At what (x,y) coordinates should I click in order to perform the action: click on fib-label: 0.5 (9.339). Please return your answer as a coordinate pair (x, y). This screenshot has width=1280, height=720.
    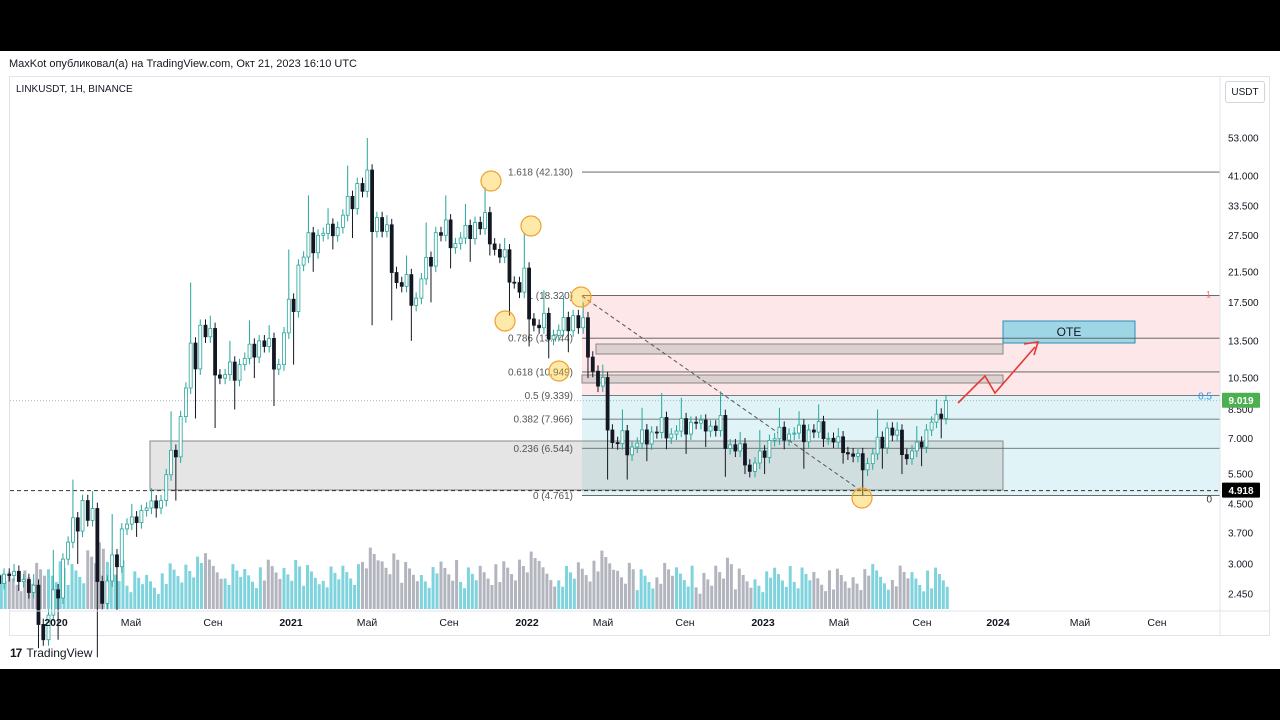
    Looking at the image, I should click on (549, 396).